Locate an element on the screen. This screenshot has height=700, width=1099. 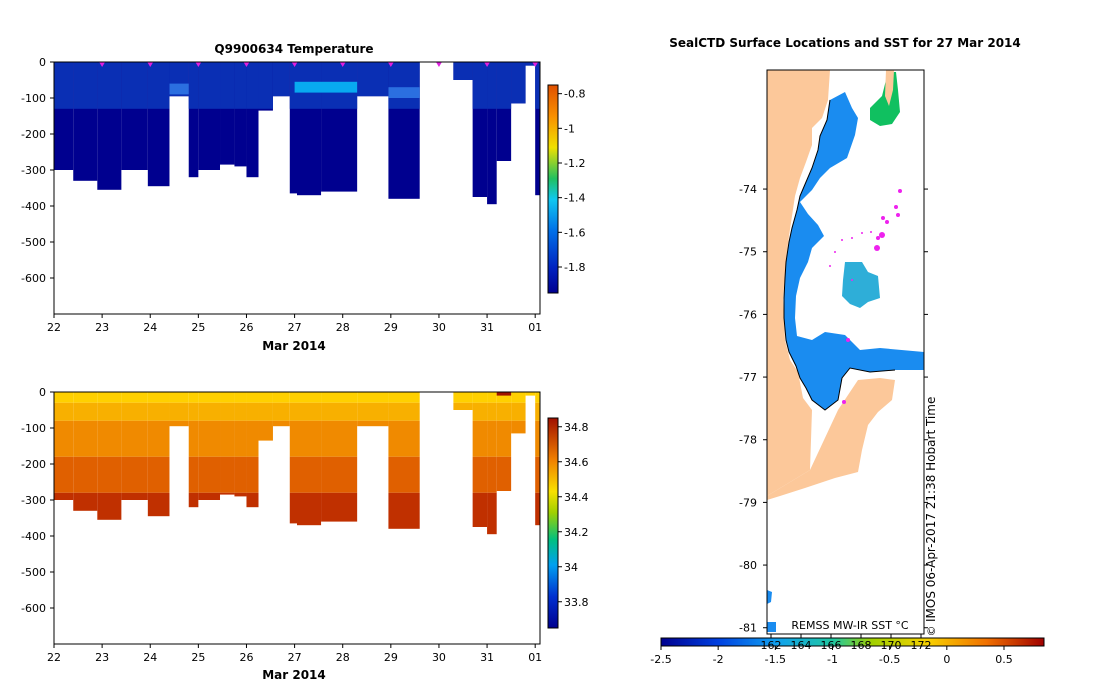
y-tick-label: -600 is located at coordinates (33, 278).